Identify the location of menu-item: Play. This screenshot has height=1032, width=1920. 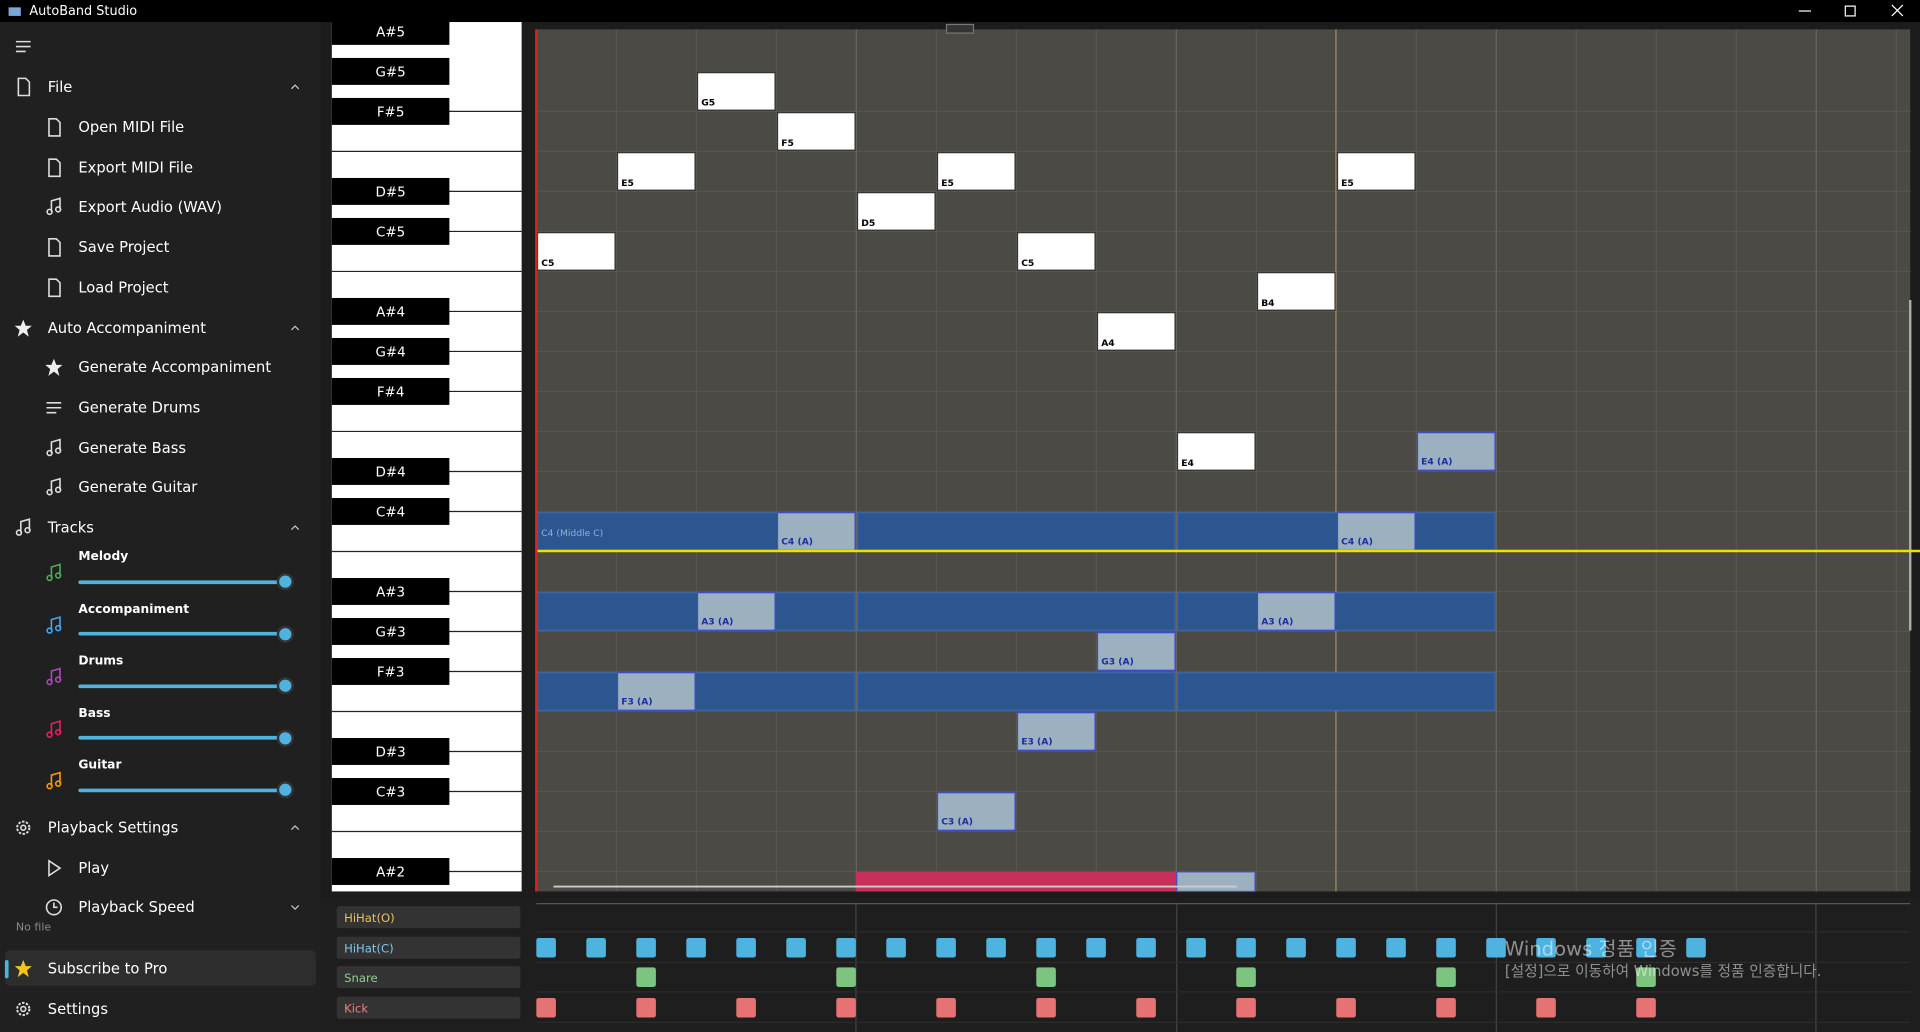
(94, 868).